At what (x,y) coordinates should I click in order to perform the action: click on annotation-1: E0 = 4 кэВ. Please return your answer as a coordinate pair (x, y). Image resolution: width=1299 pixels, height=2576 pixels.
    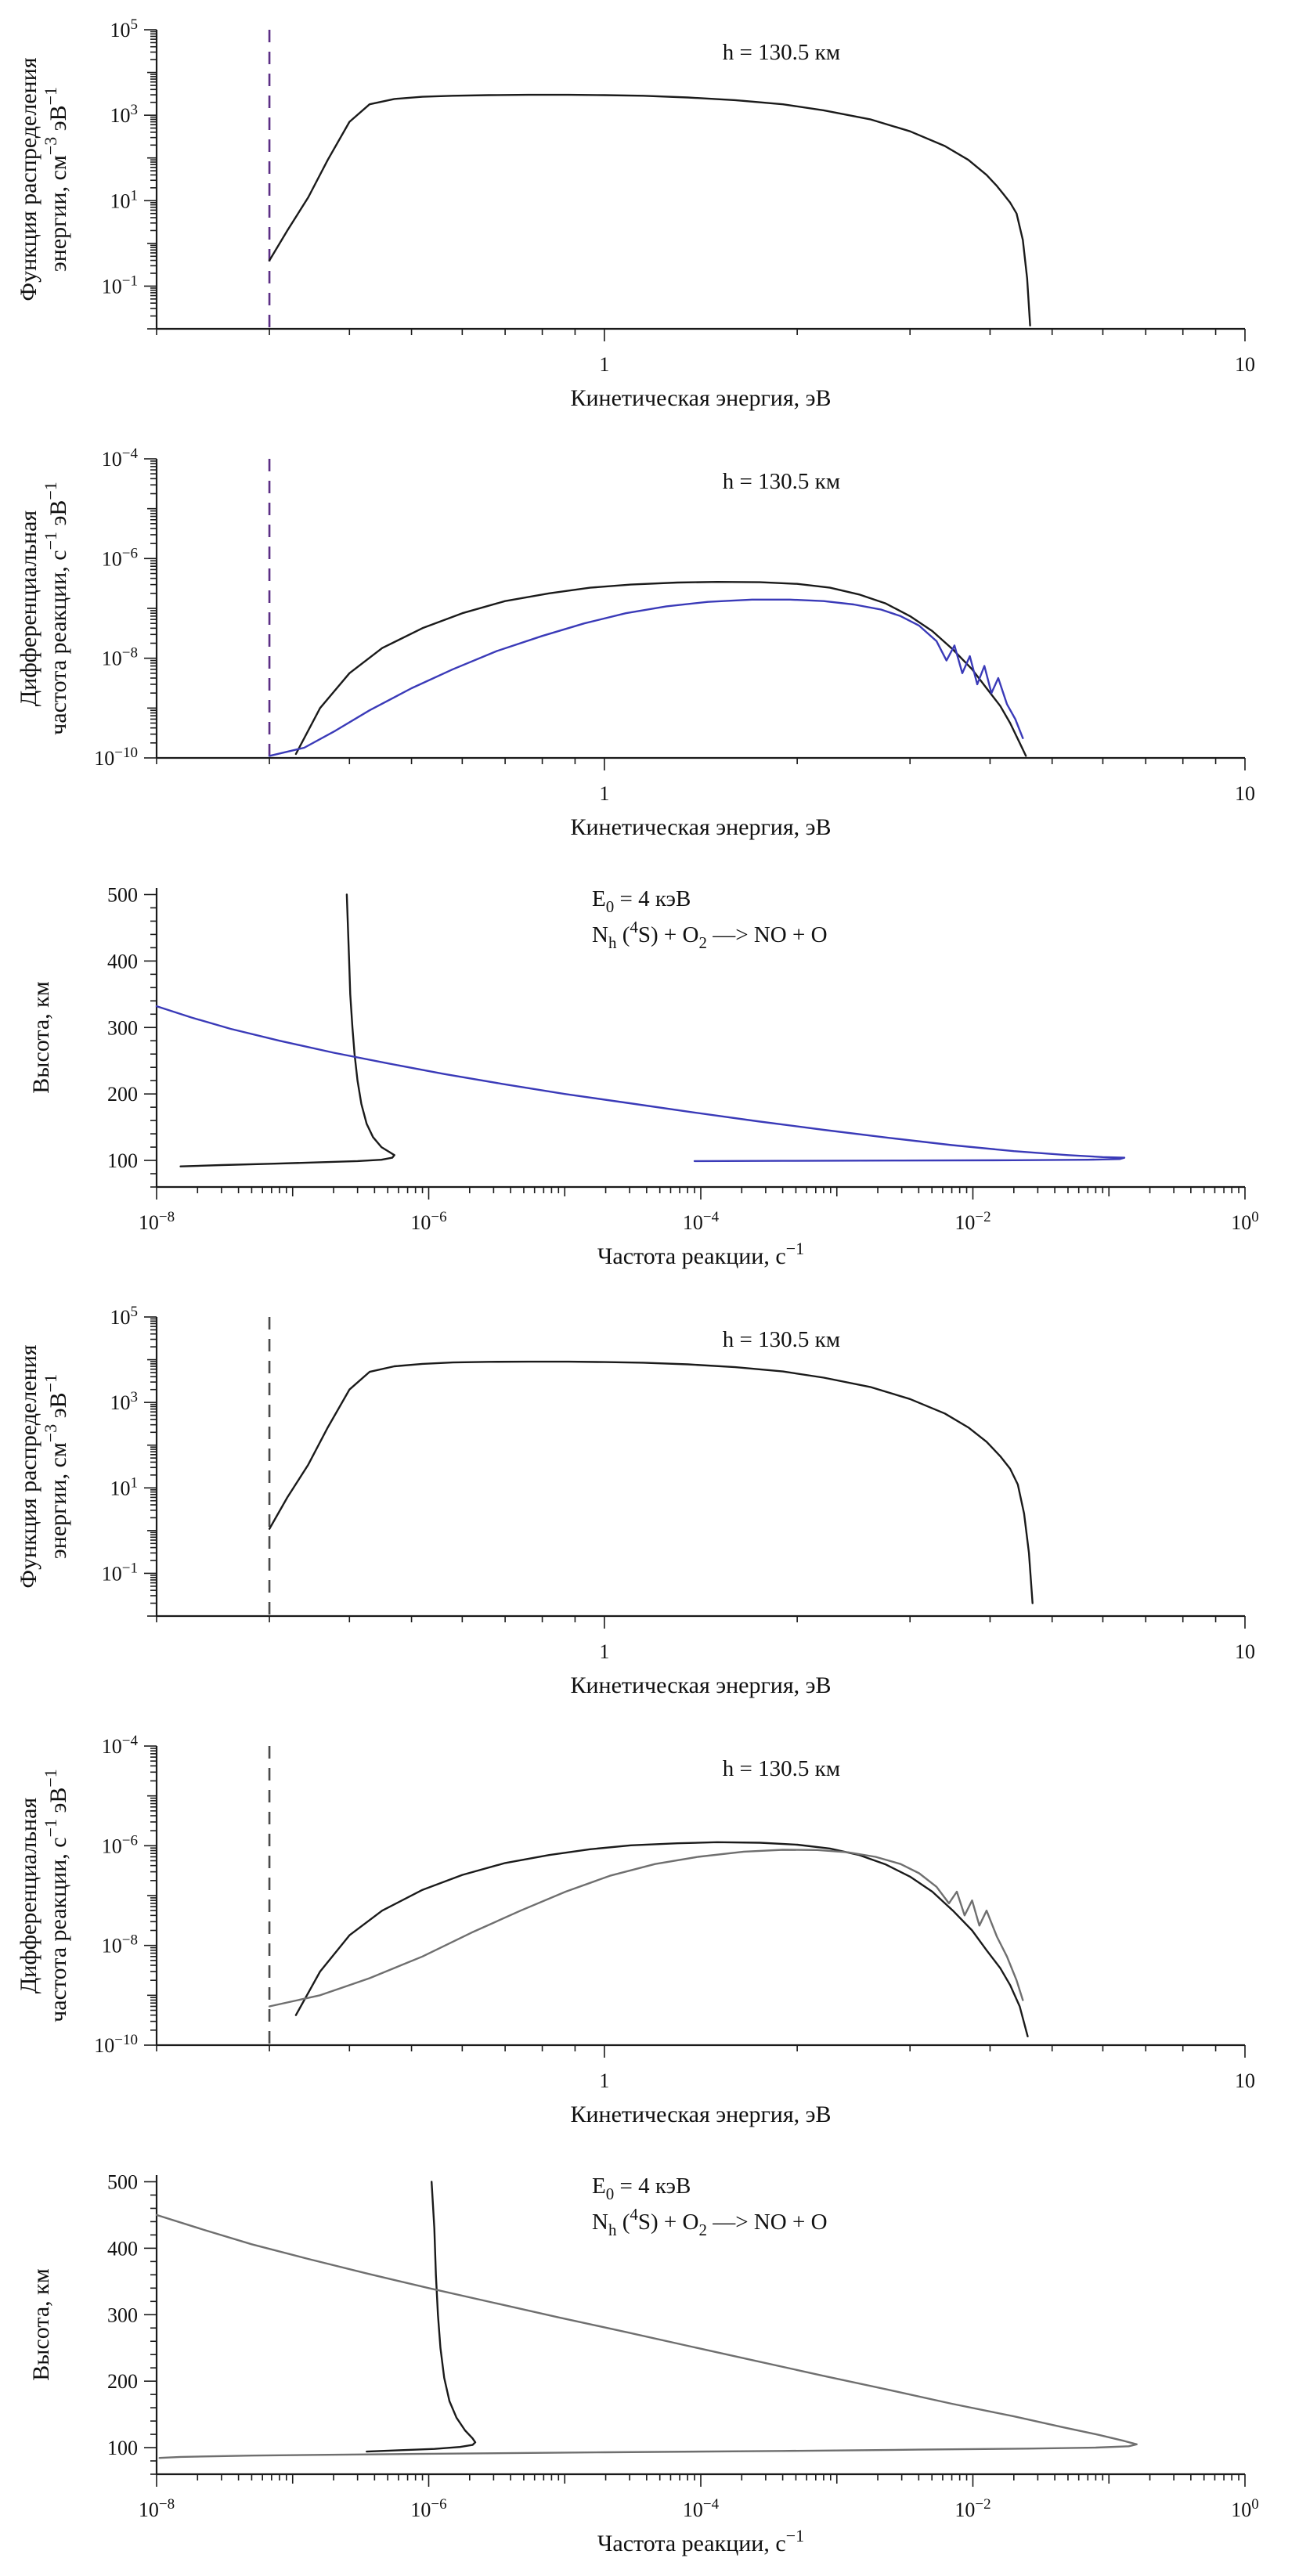
    Looking at the image, I should click on (641, 901).